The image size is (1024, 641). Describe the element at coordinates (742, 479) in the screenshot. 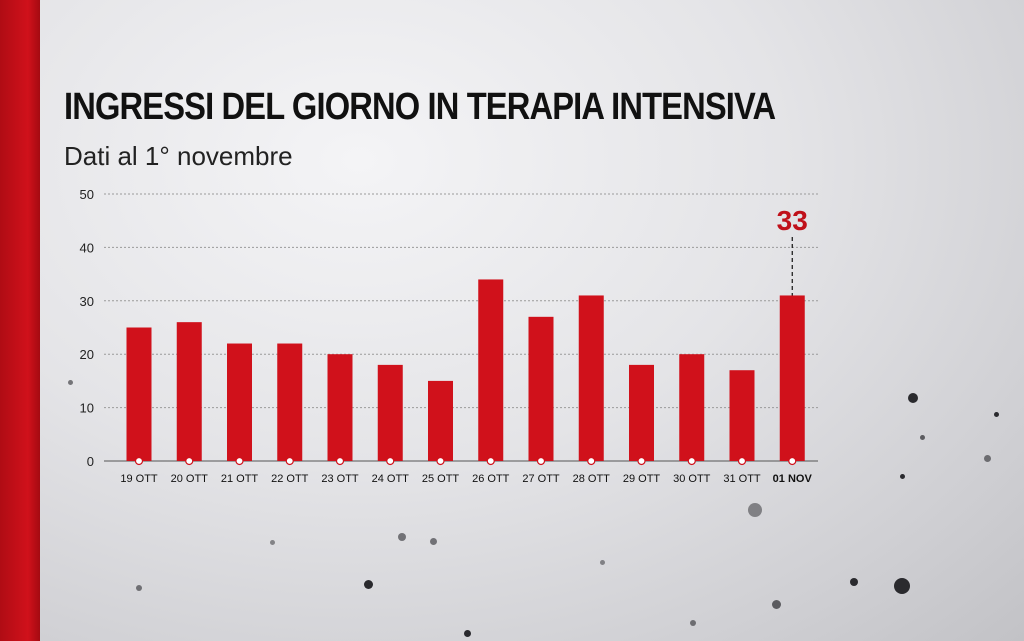

I see `x-tick-label: 31 OTT` at that location.